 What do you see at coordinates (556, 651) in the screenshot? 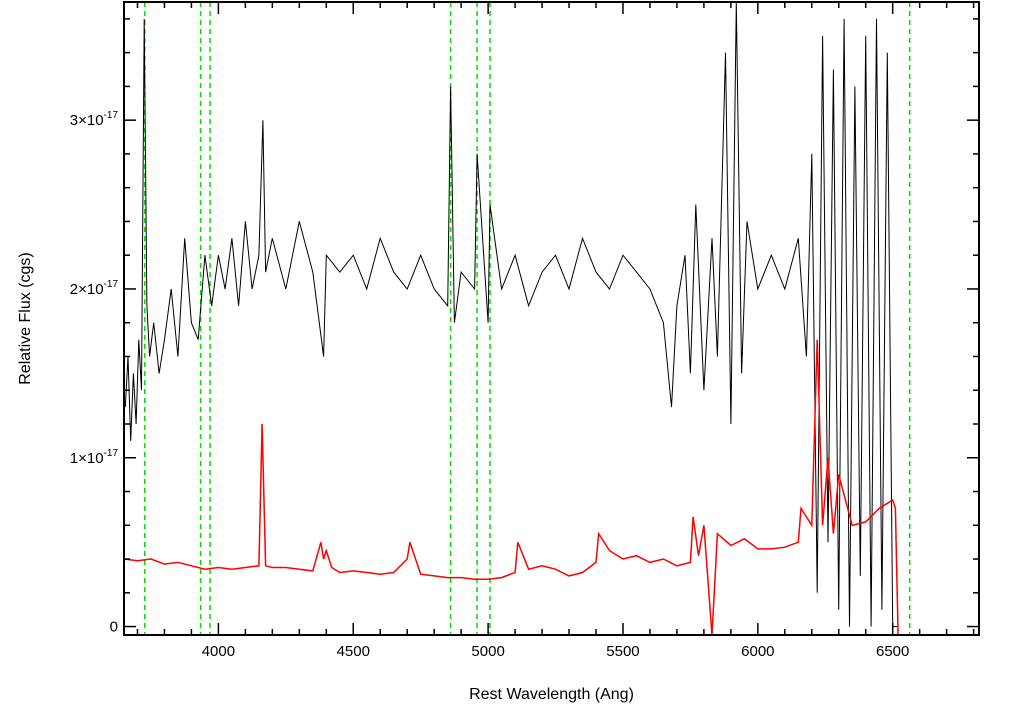
I see `x-tick-labels: 4000 4500 5000 5500 6000 6500` at bounding box center [556, 651].